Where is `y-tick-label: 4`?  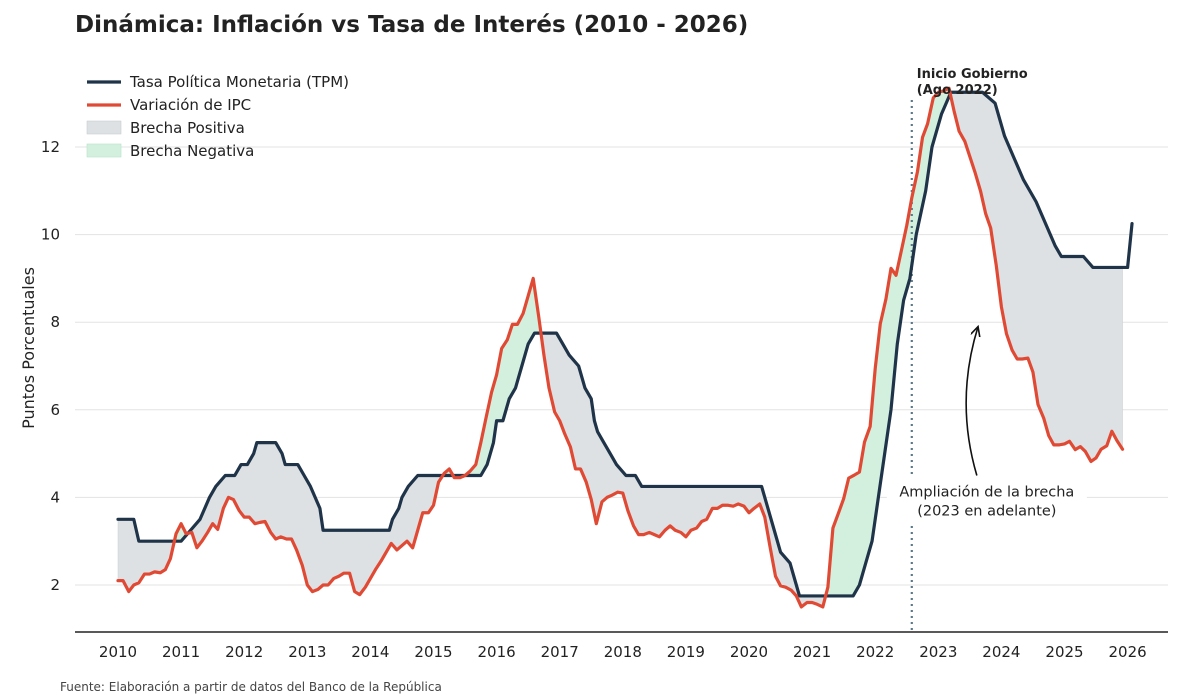 y-tick-label: 4 is located at coordinates (55, 497).